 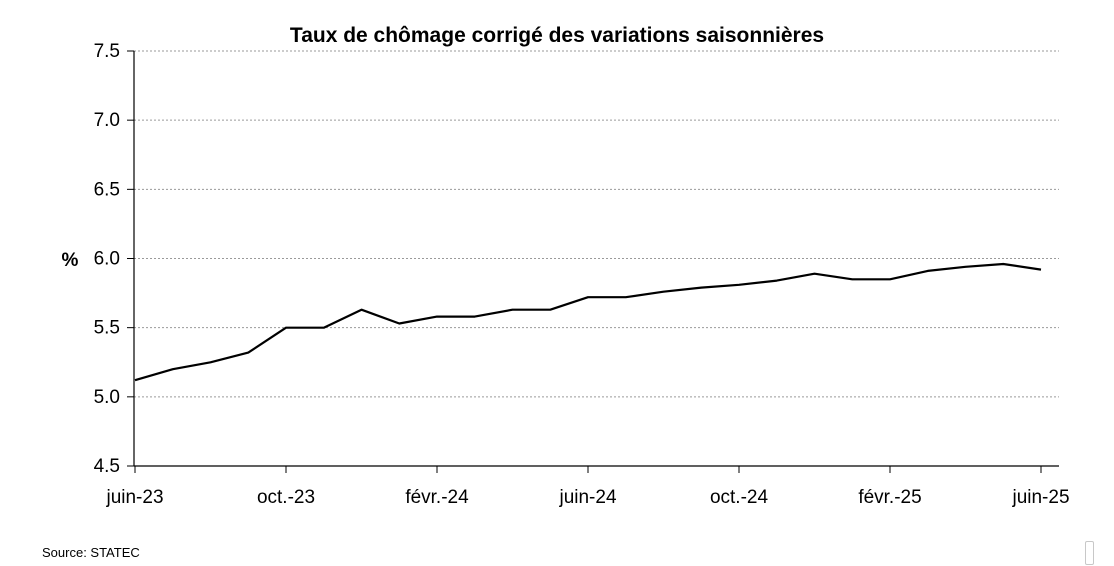 I want to click on x-tick-label: oct.-24, so click(x=739, y=497).